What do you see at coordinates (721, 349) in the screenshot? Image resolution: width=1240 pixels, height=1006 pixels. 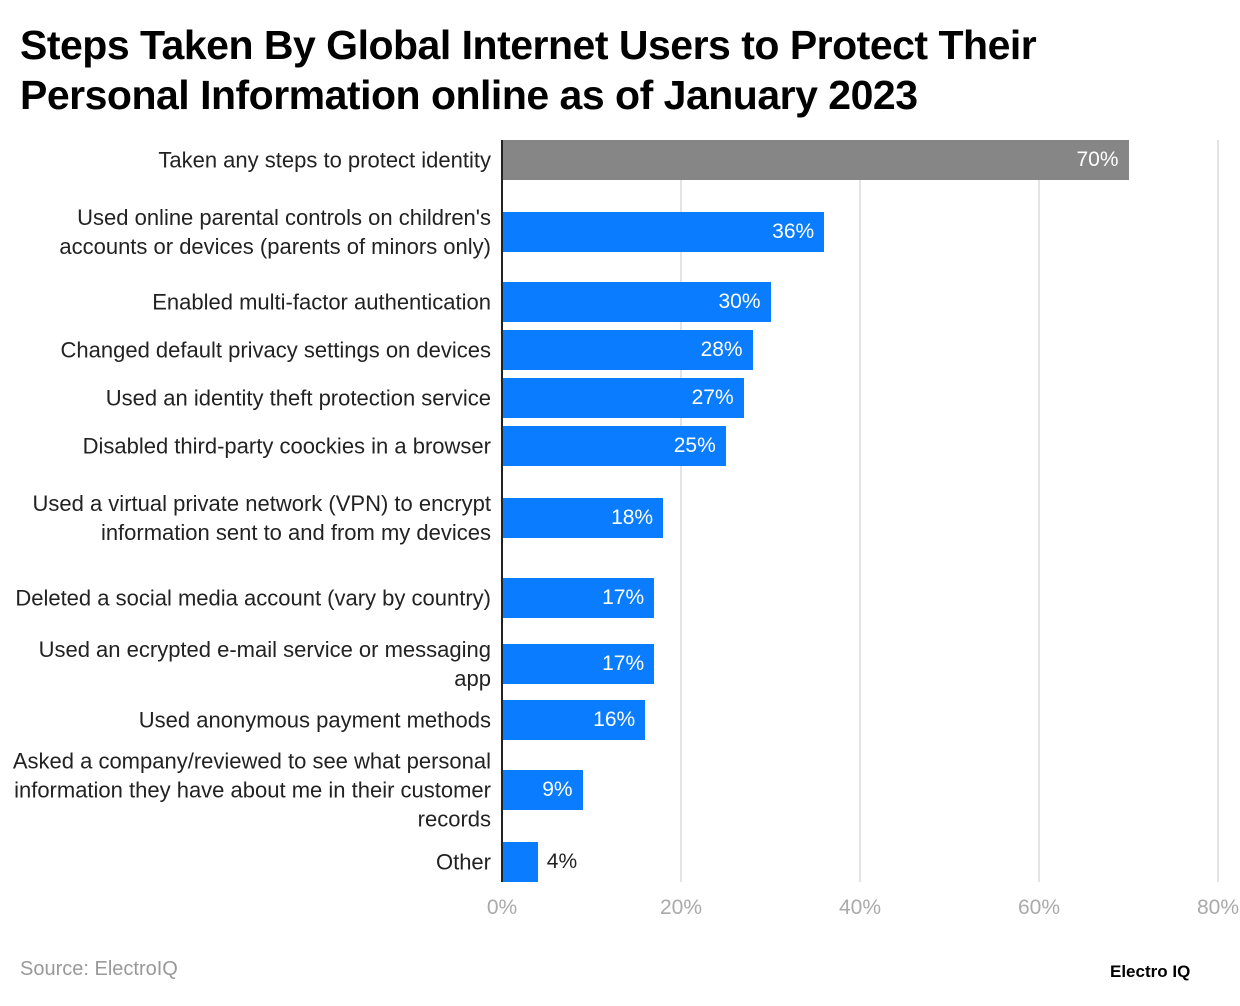 I see `data-label: 28%` at bounding box center [721, 349].